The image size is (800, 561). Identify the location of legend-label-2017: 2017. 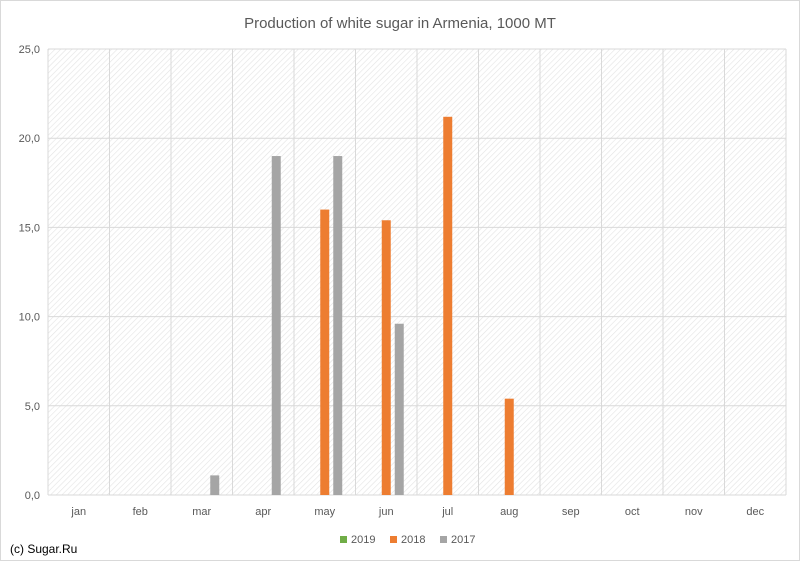
(463, 540).